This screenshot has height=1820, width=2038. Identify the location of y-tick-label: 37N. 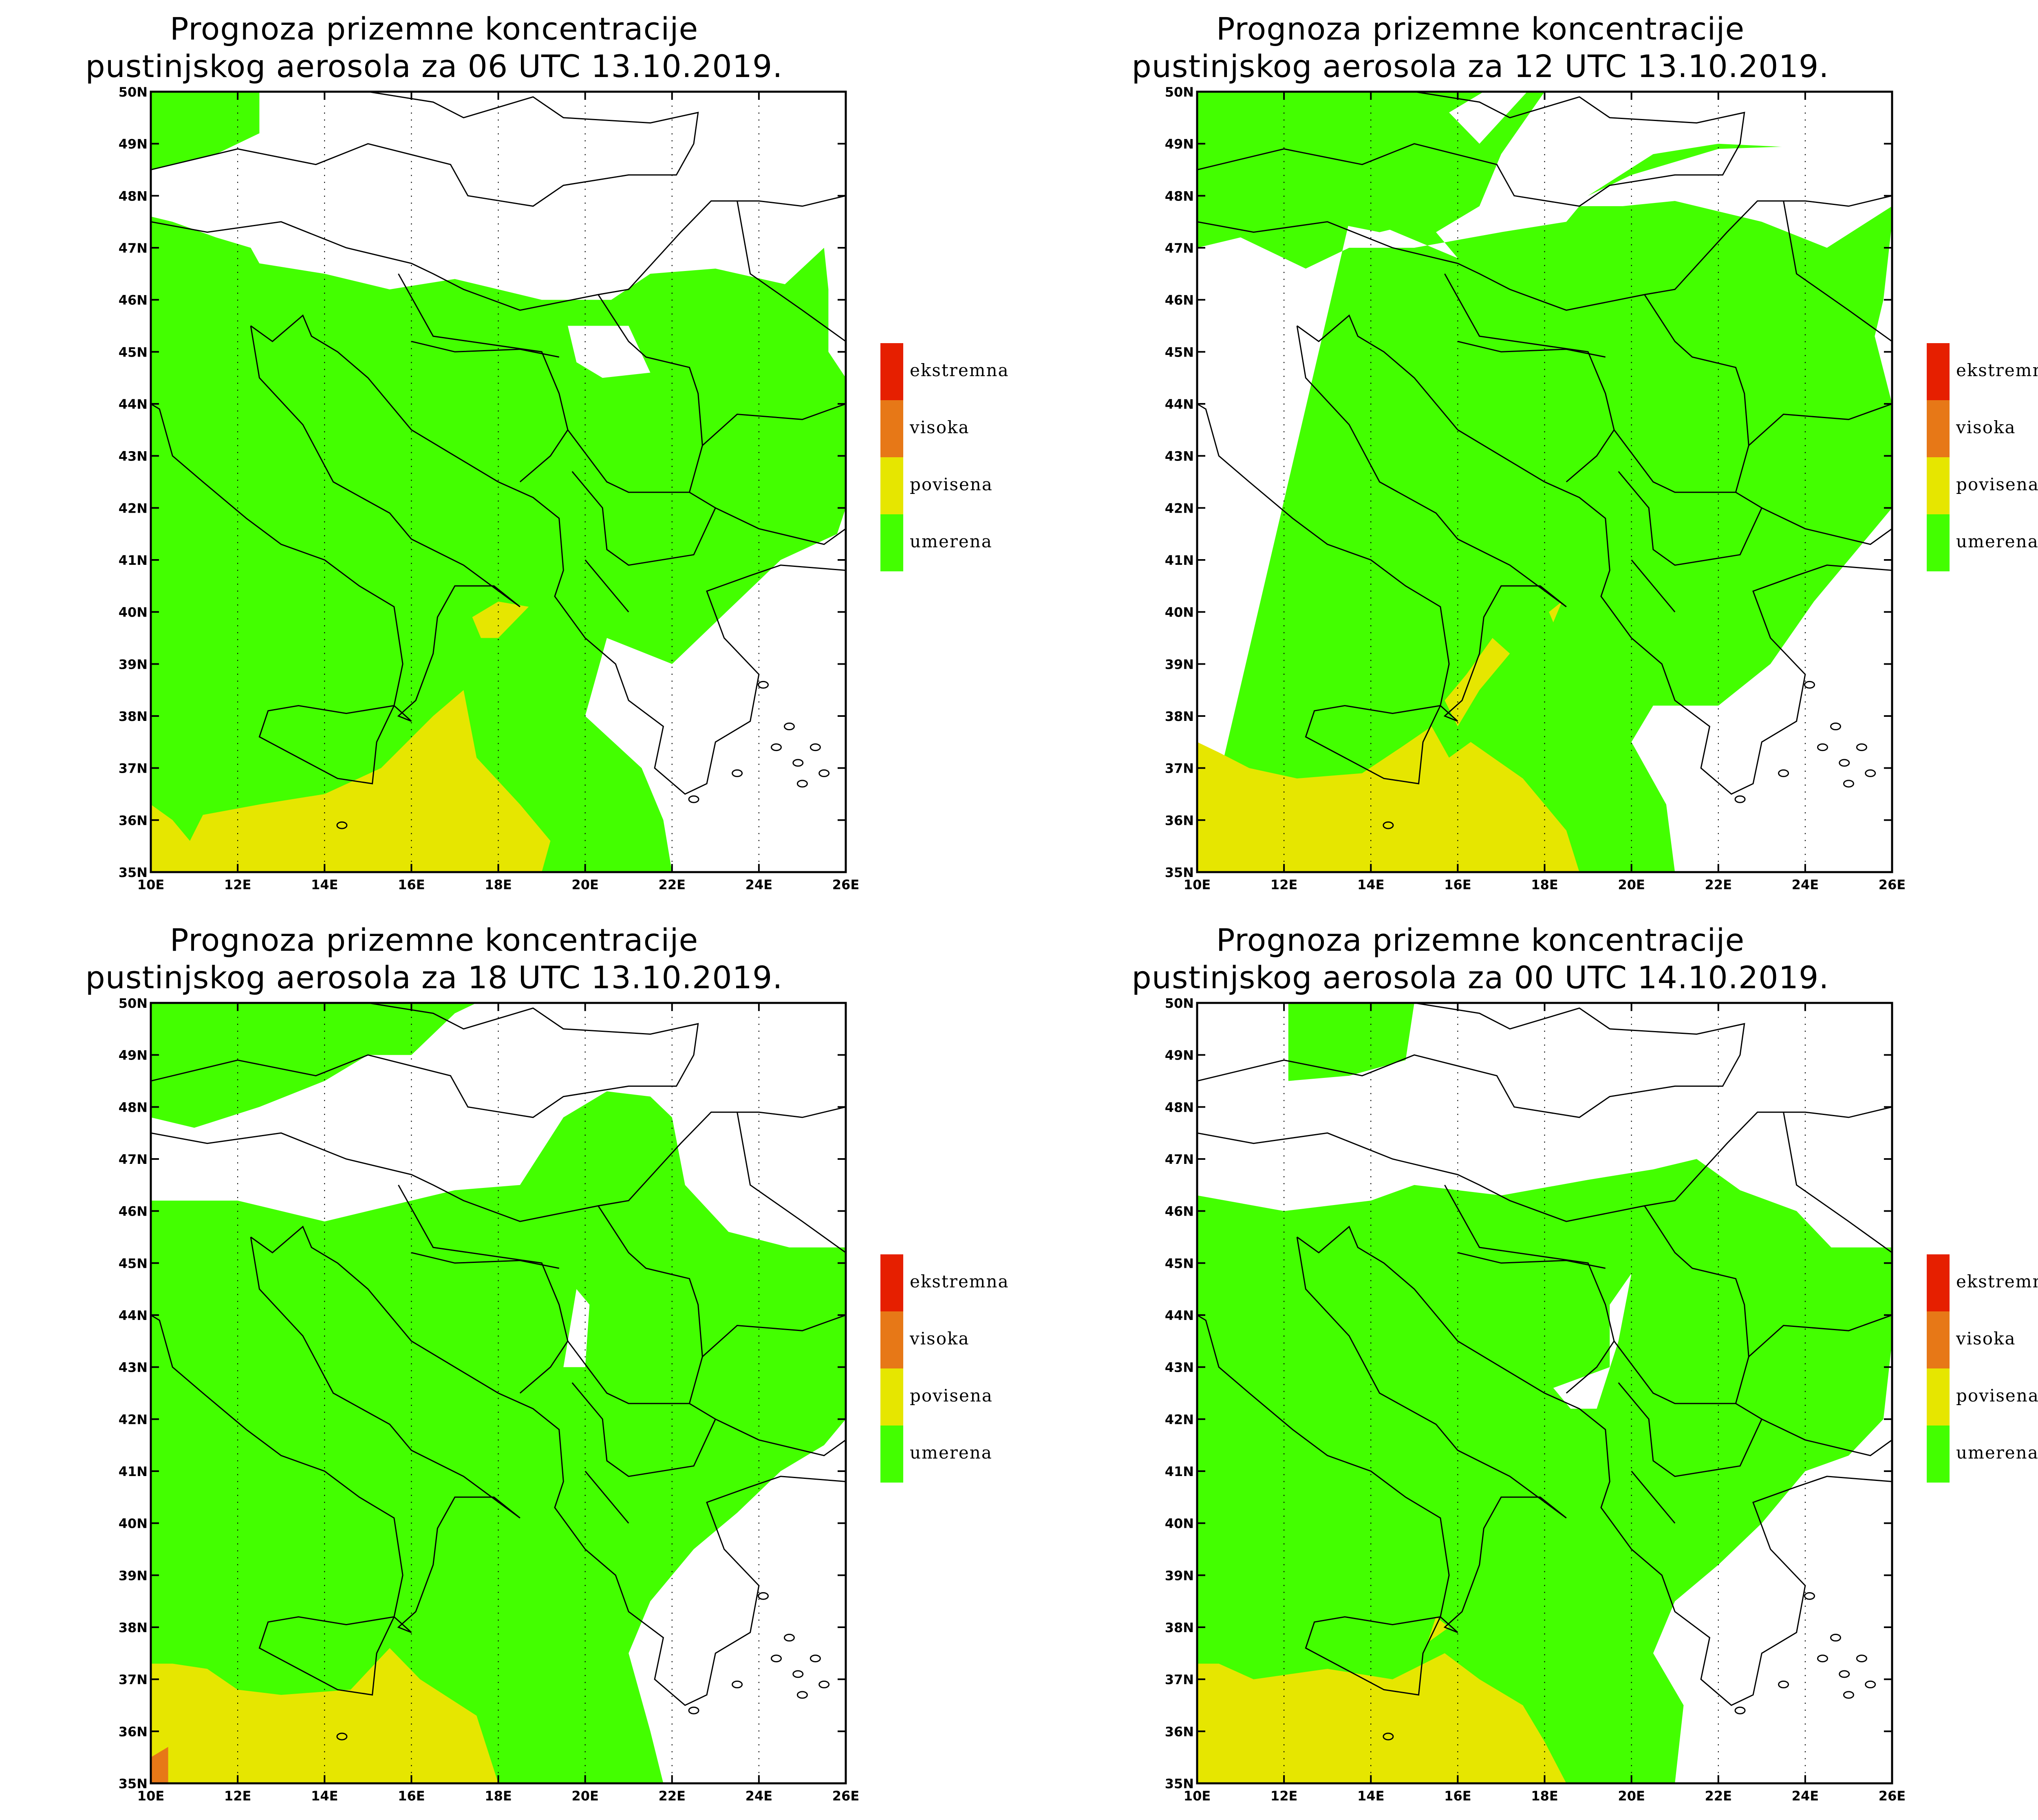
(1180, 769).